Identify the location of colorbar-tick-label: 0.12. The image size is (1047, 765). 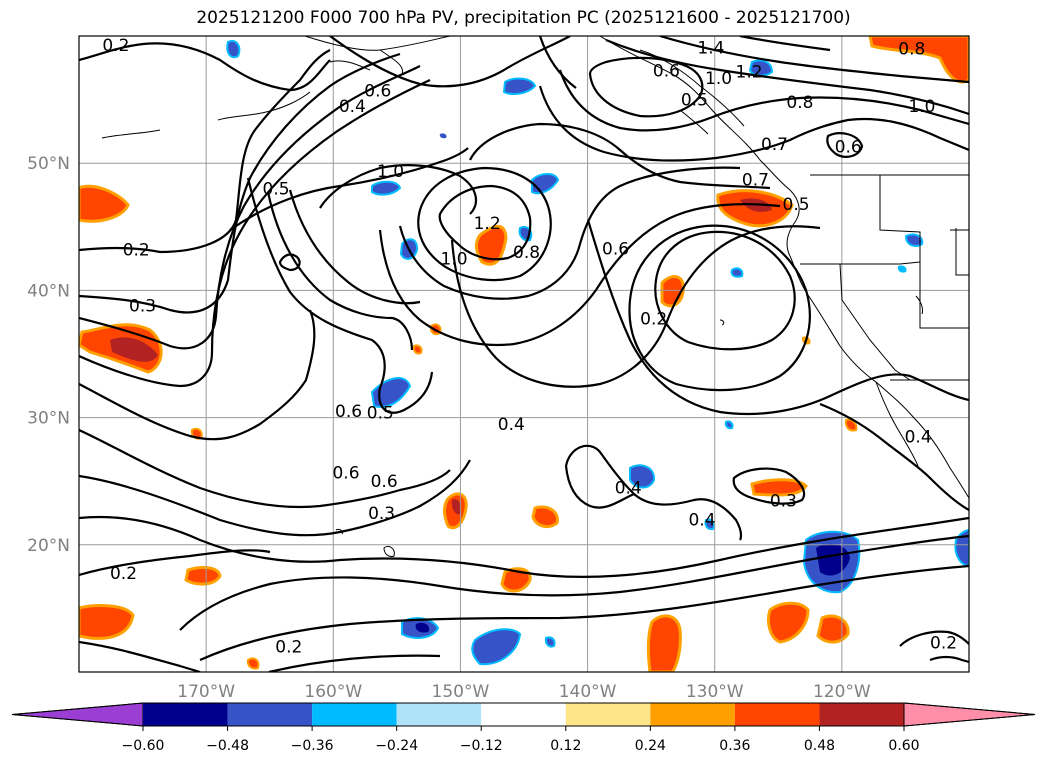
(565, 746).